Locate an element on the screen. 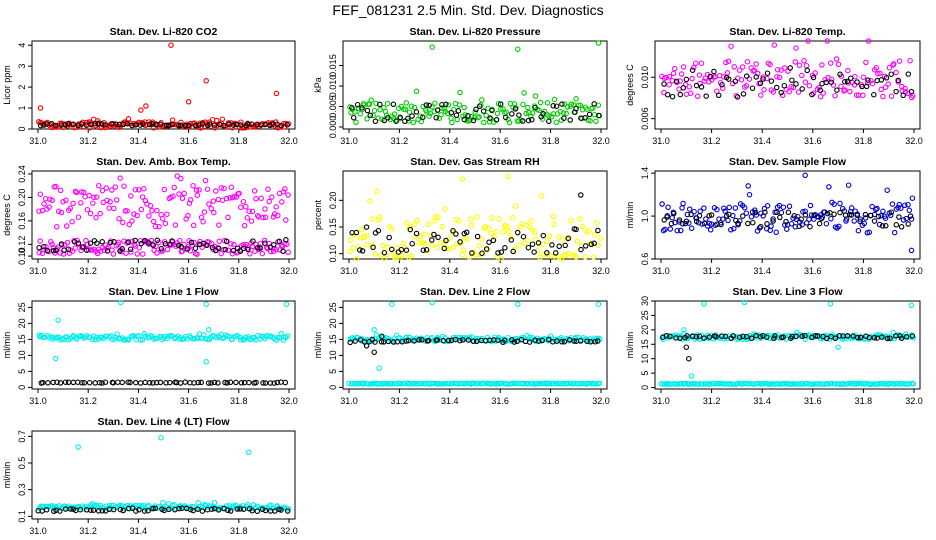  y-tick-label: 15 is located at coordinates (645, 344).